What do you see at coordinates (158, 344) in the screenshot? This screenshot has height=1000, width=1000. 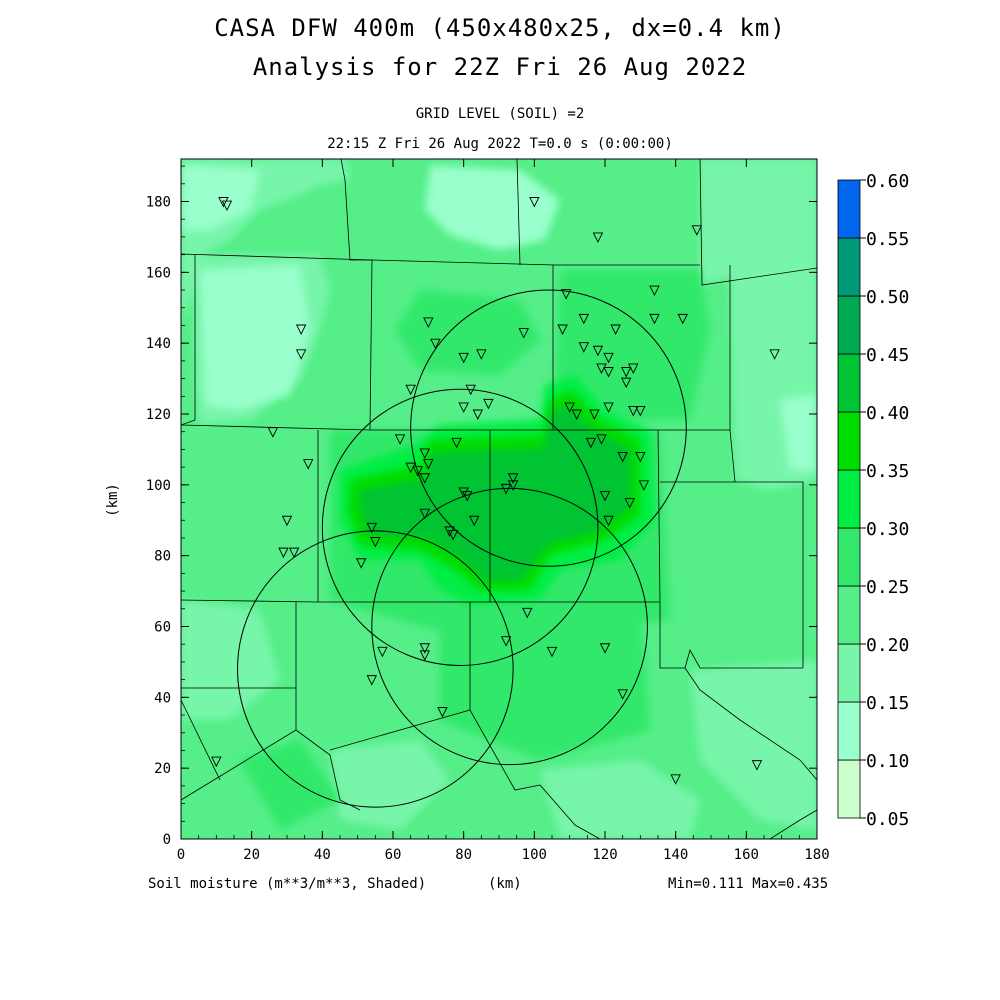 I see `y-tick-label: 140` at bounding box center [158, 344].